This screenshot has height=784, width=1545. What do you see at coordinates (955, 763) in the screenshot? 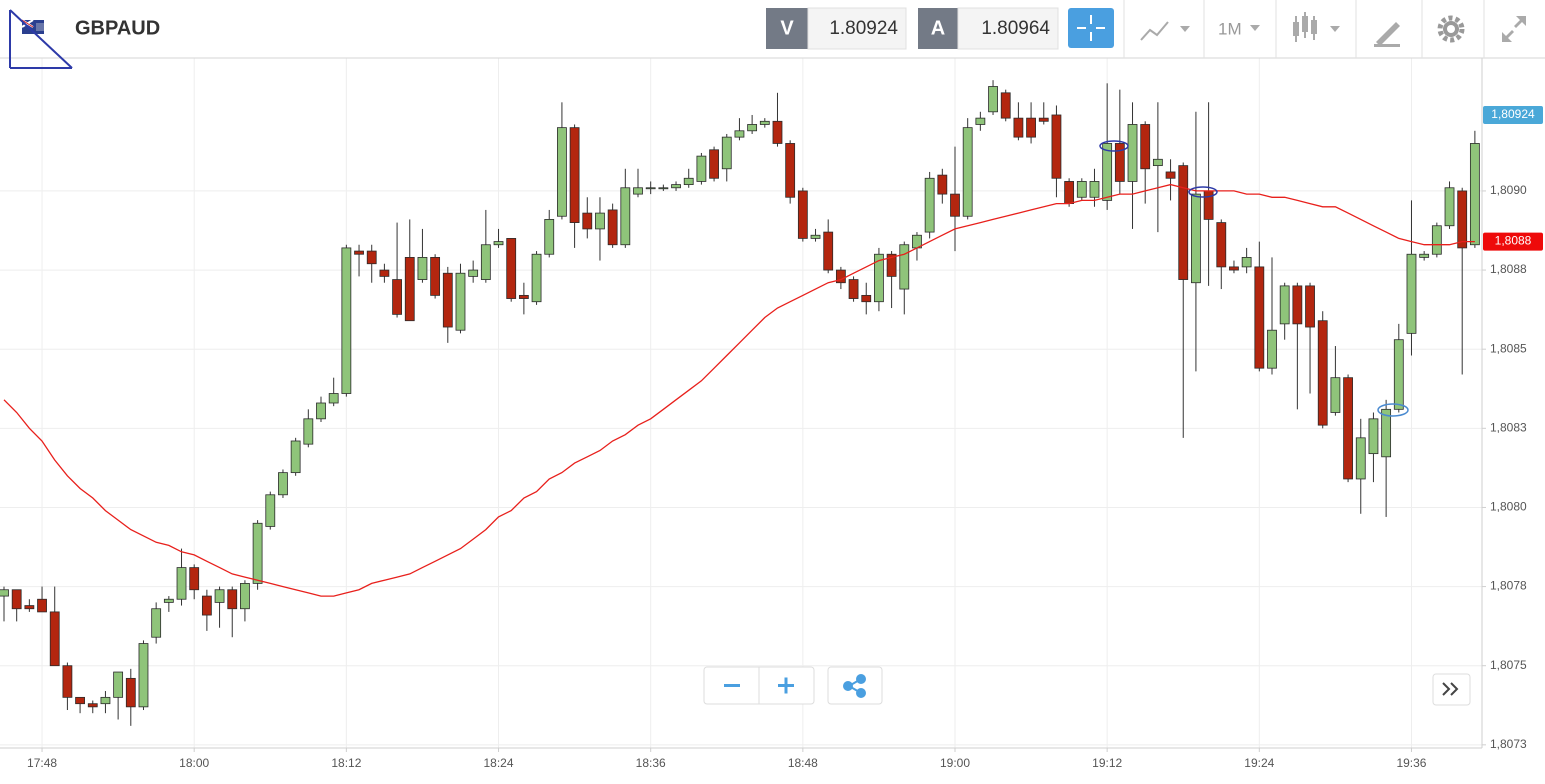
I see `x-tick-label: 19:00` at bounding box center [955, 763].